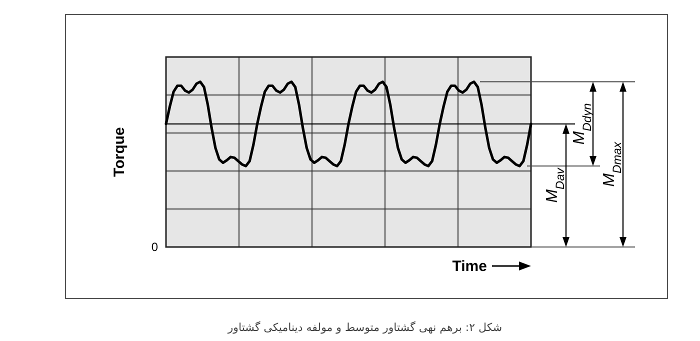  What do you see at coordinates (364, 327) in the screenshot?
I see `text: شکل ۲: برهم نهی گشتاور متوسط و مولفه دینامیکی گشتاور` at bounding box center [364, 327].